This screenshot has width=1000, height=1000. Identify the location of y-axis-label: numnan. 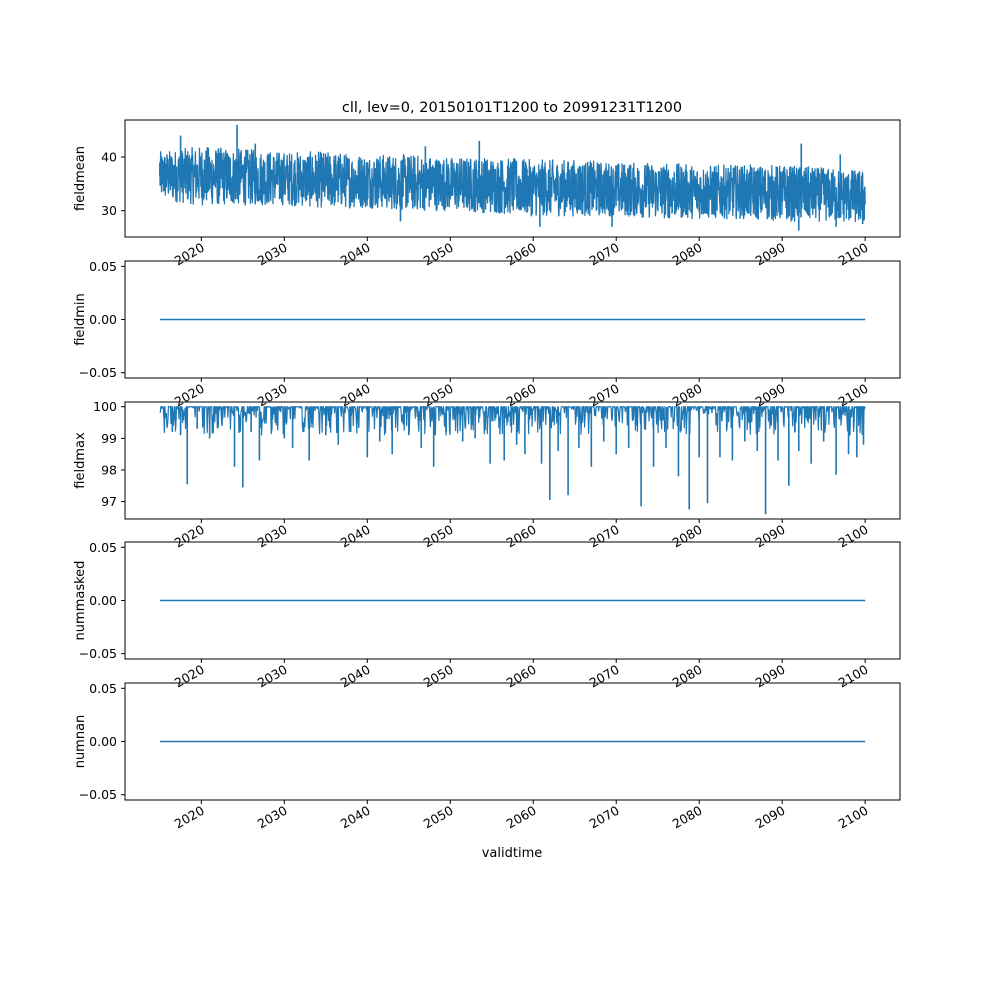
(80, 742).